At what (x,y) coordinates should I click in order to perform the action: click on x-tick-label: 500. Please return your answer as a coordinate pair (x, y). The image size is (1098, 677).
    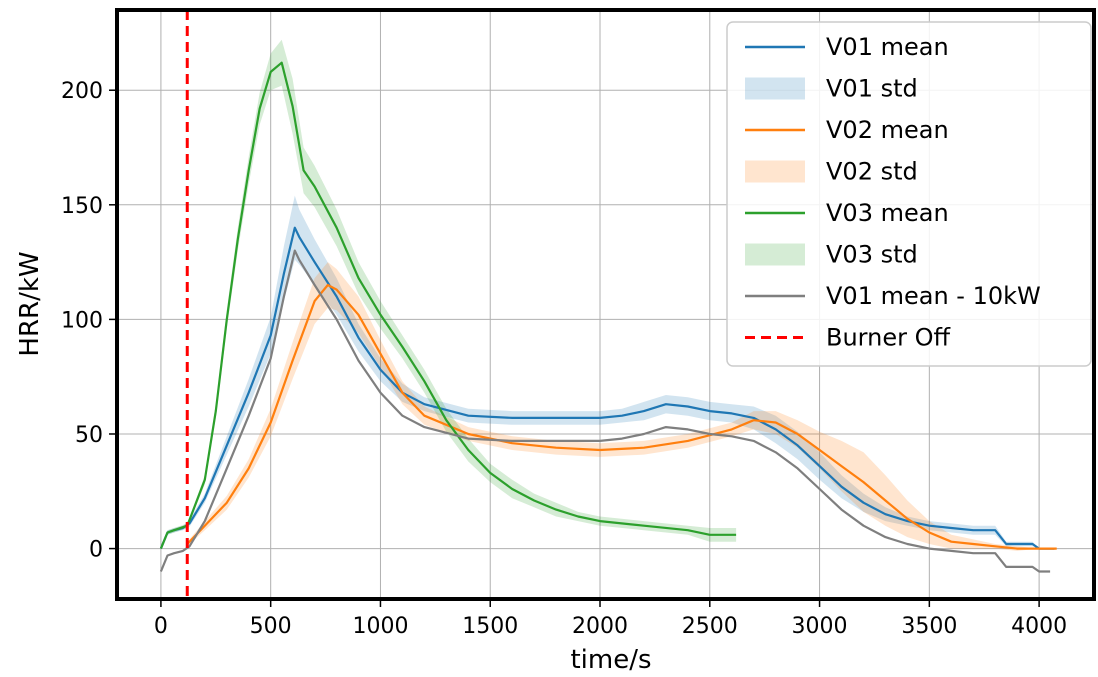
    Looking at the image, I should click on (271, 626).